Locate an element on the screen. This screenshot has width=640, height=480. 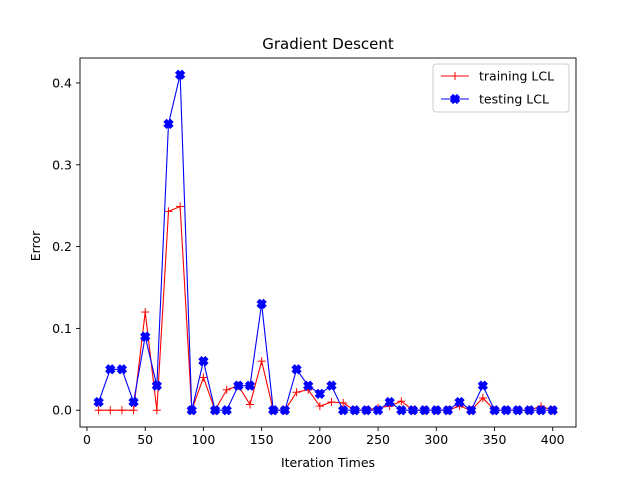
x-axis-label: Iteration Times is located at coordinates (328, 462).